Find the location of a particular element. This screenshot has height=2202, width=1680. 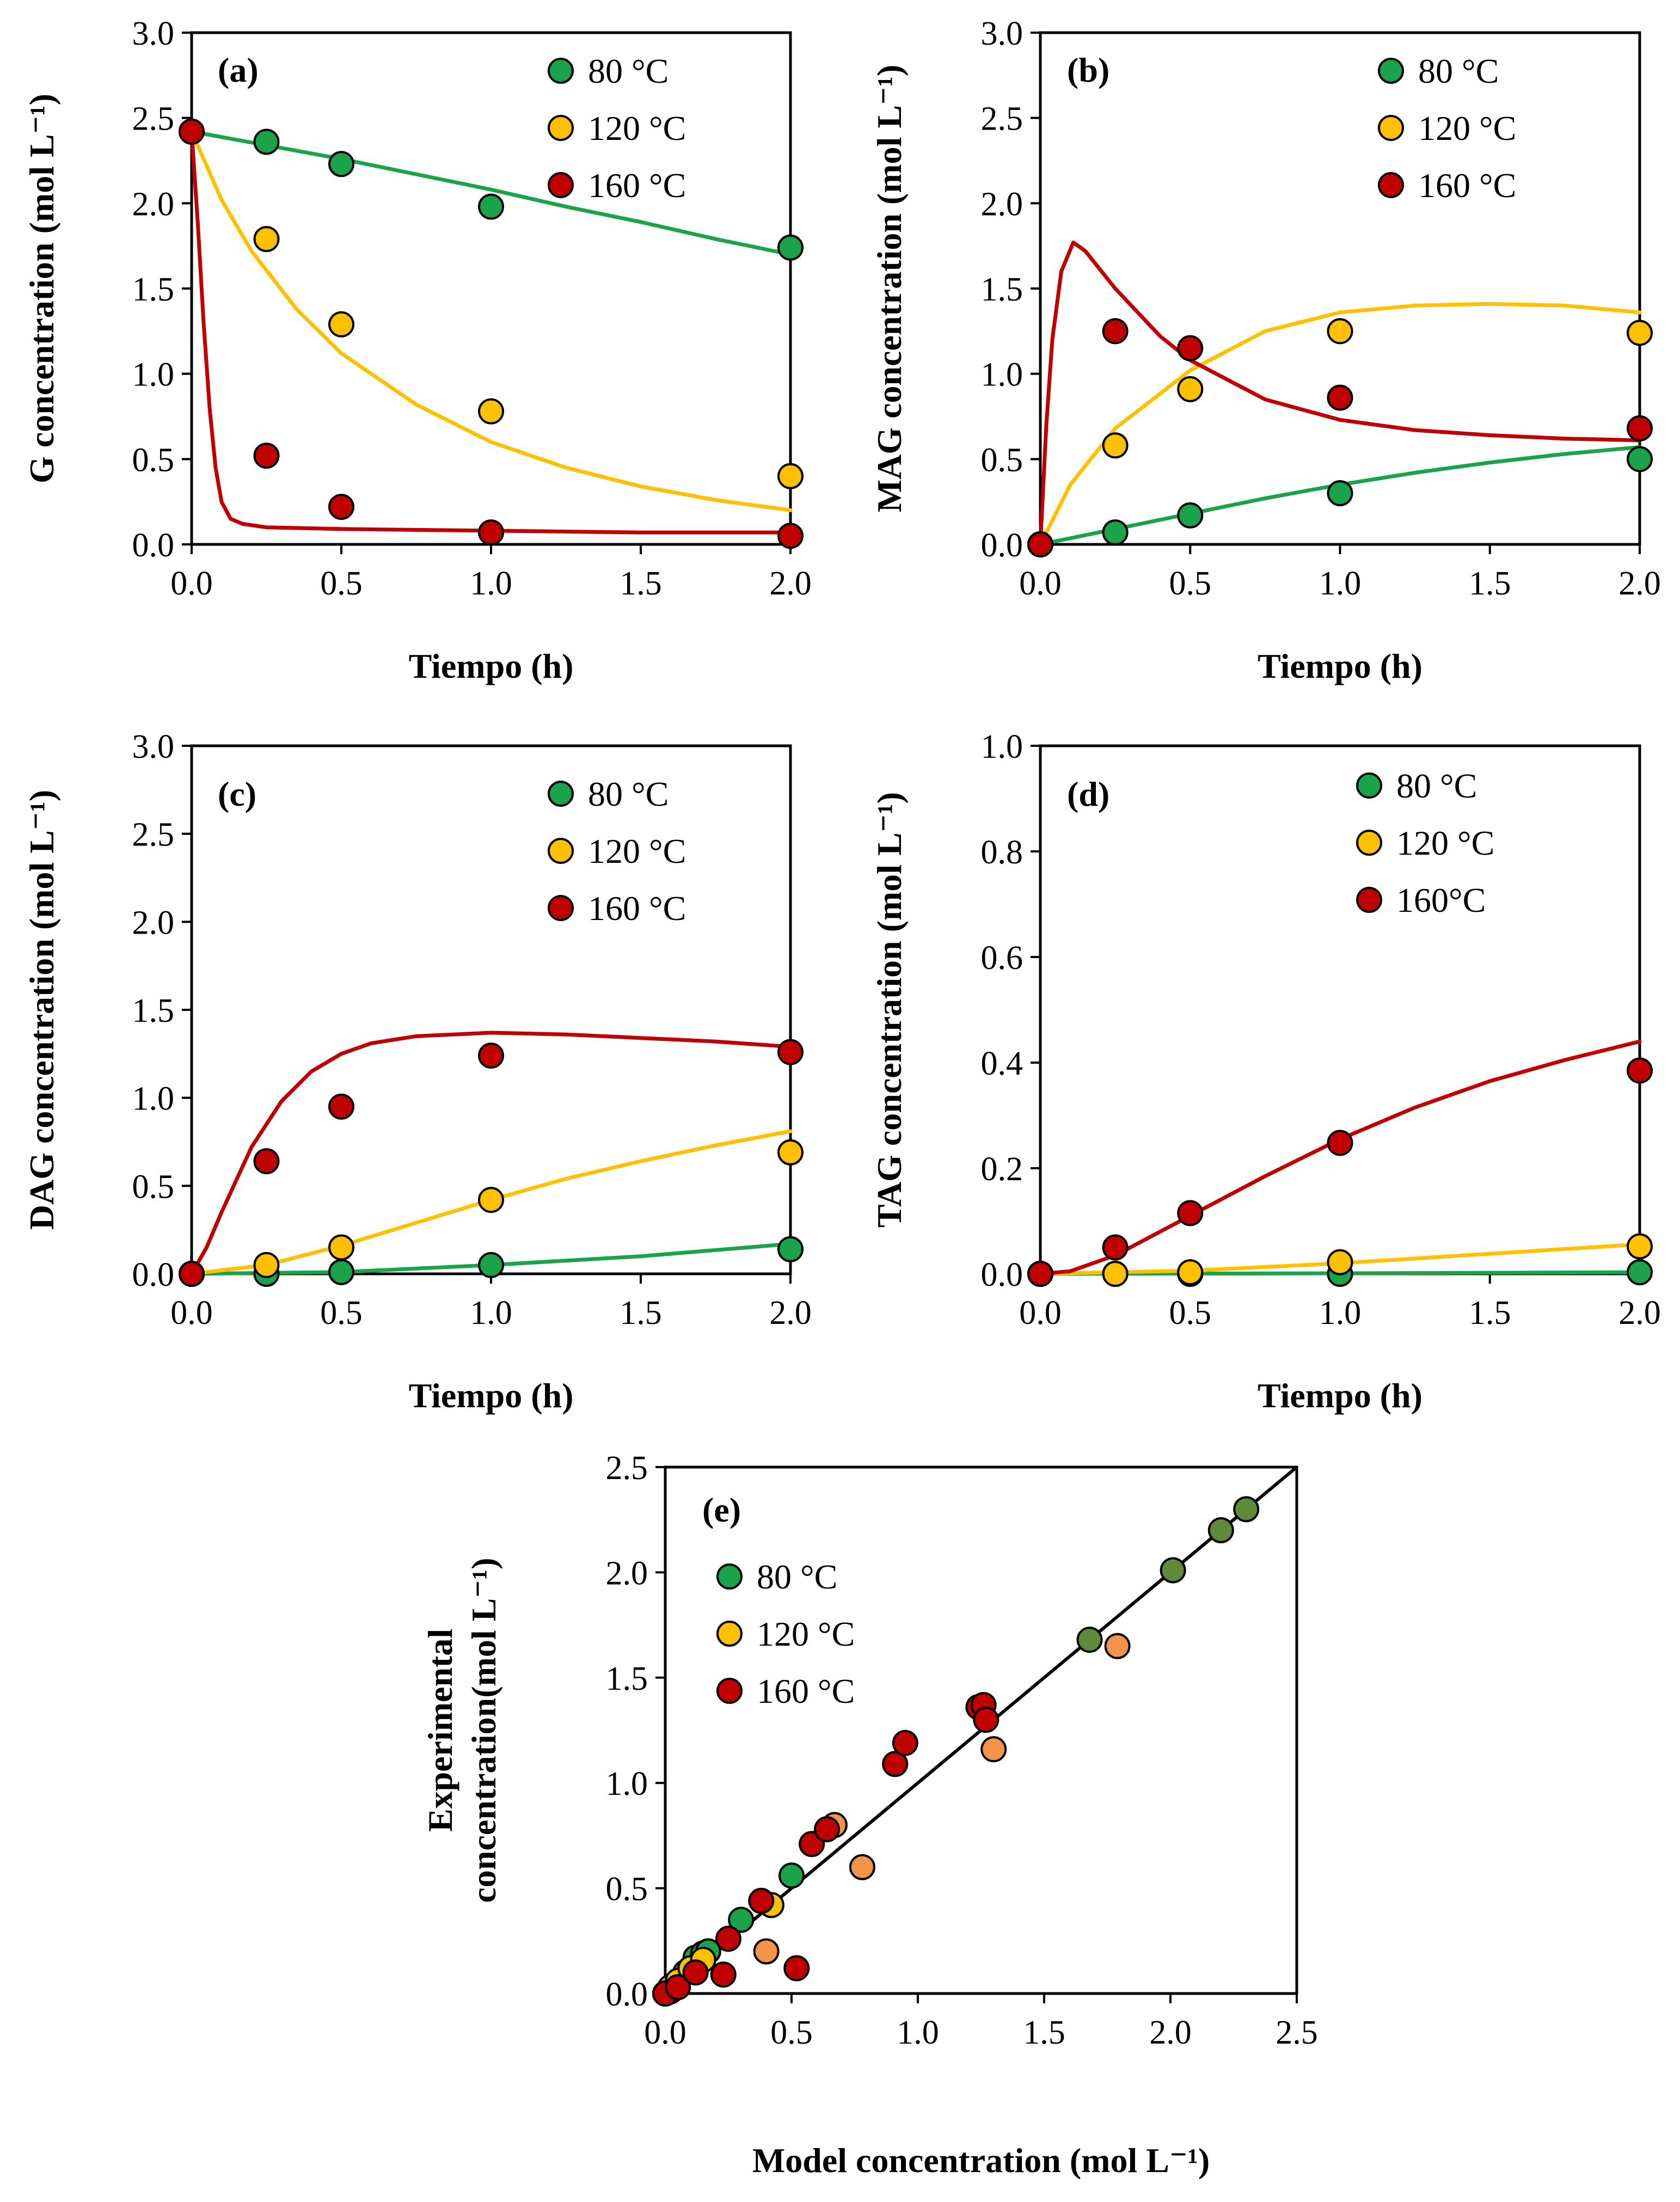

y-tick-label: 0.2 is located at coordinates (1002, 1169).